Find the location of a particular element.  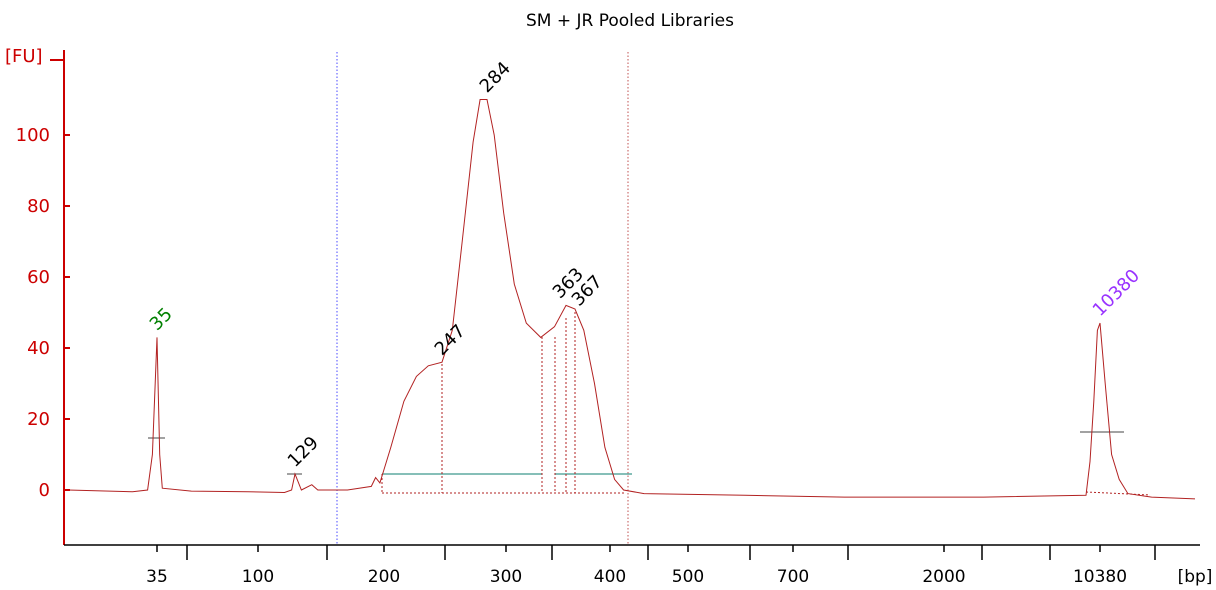

x-tick-label: 400 is located at coordinates (610, 577).